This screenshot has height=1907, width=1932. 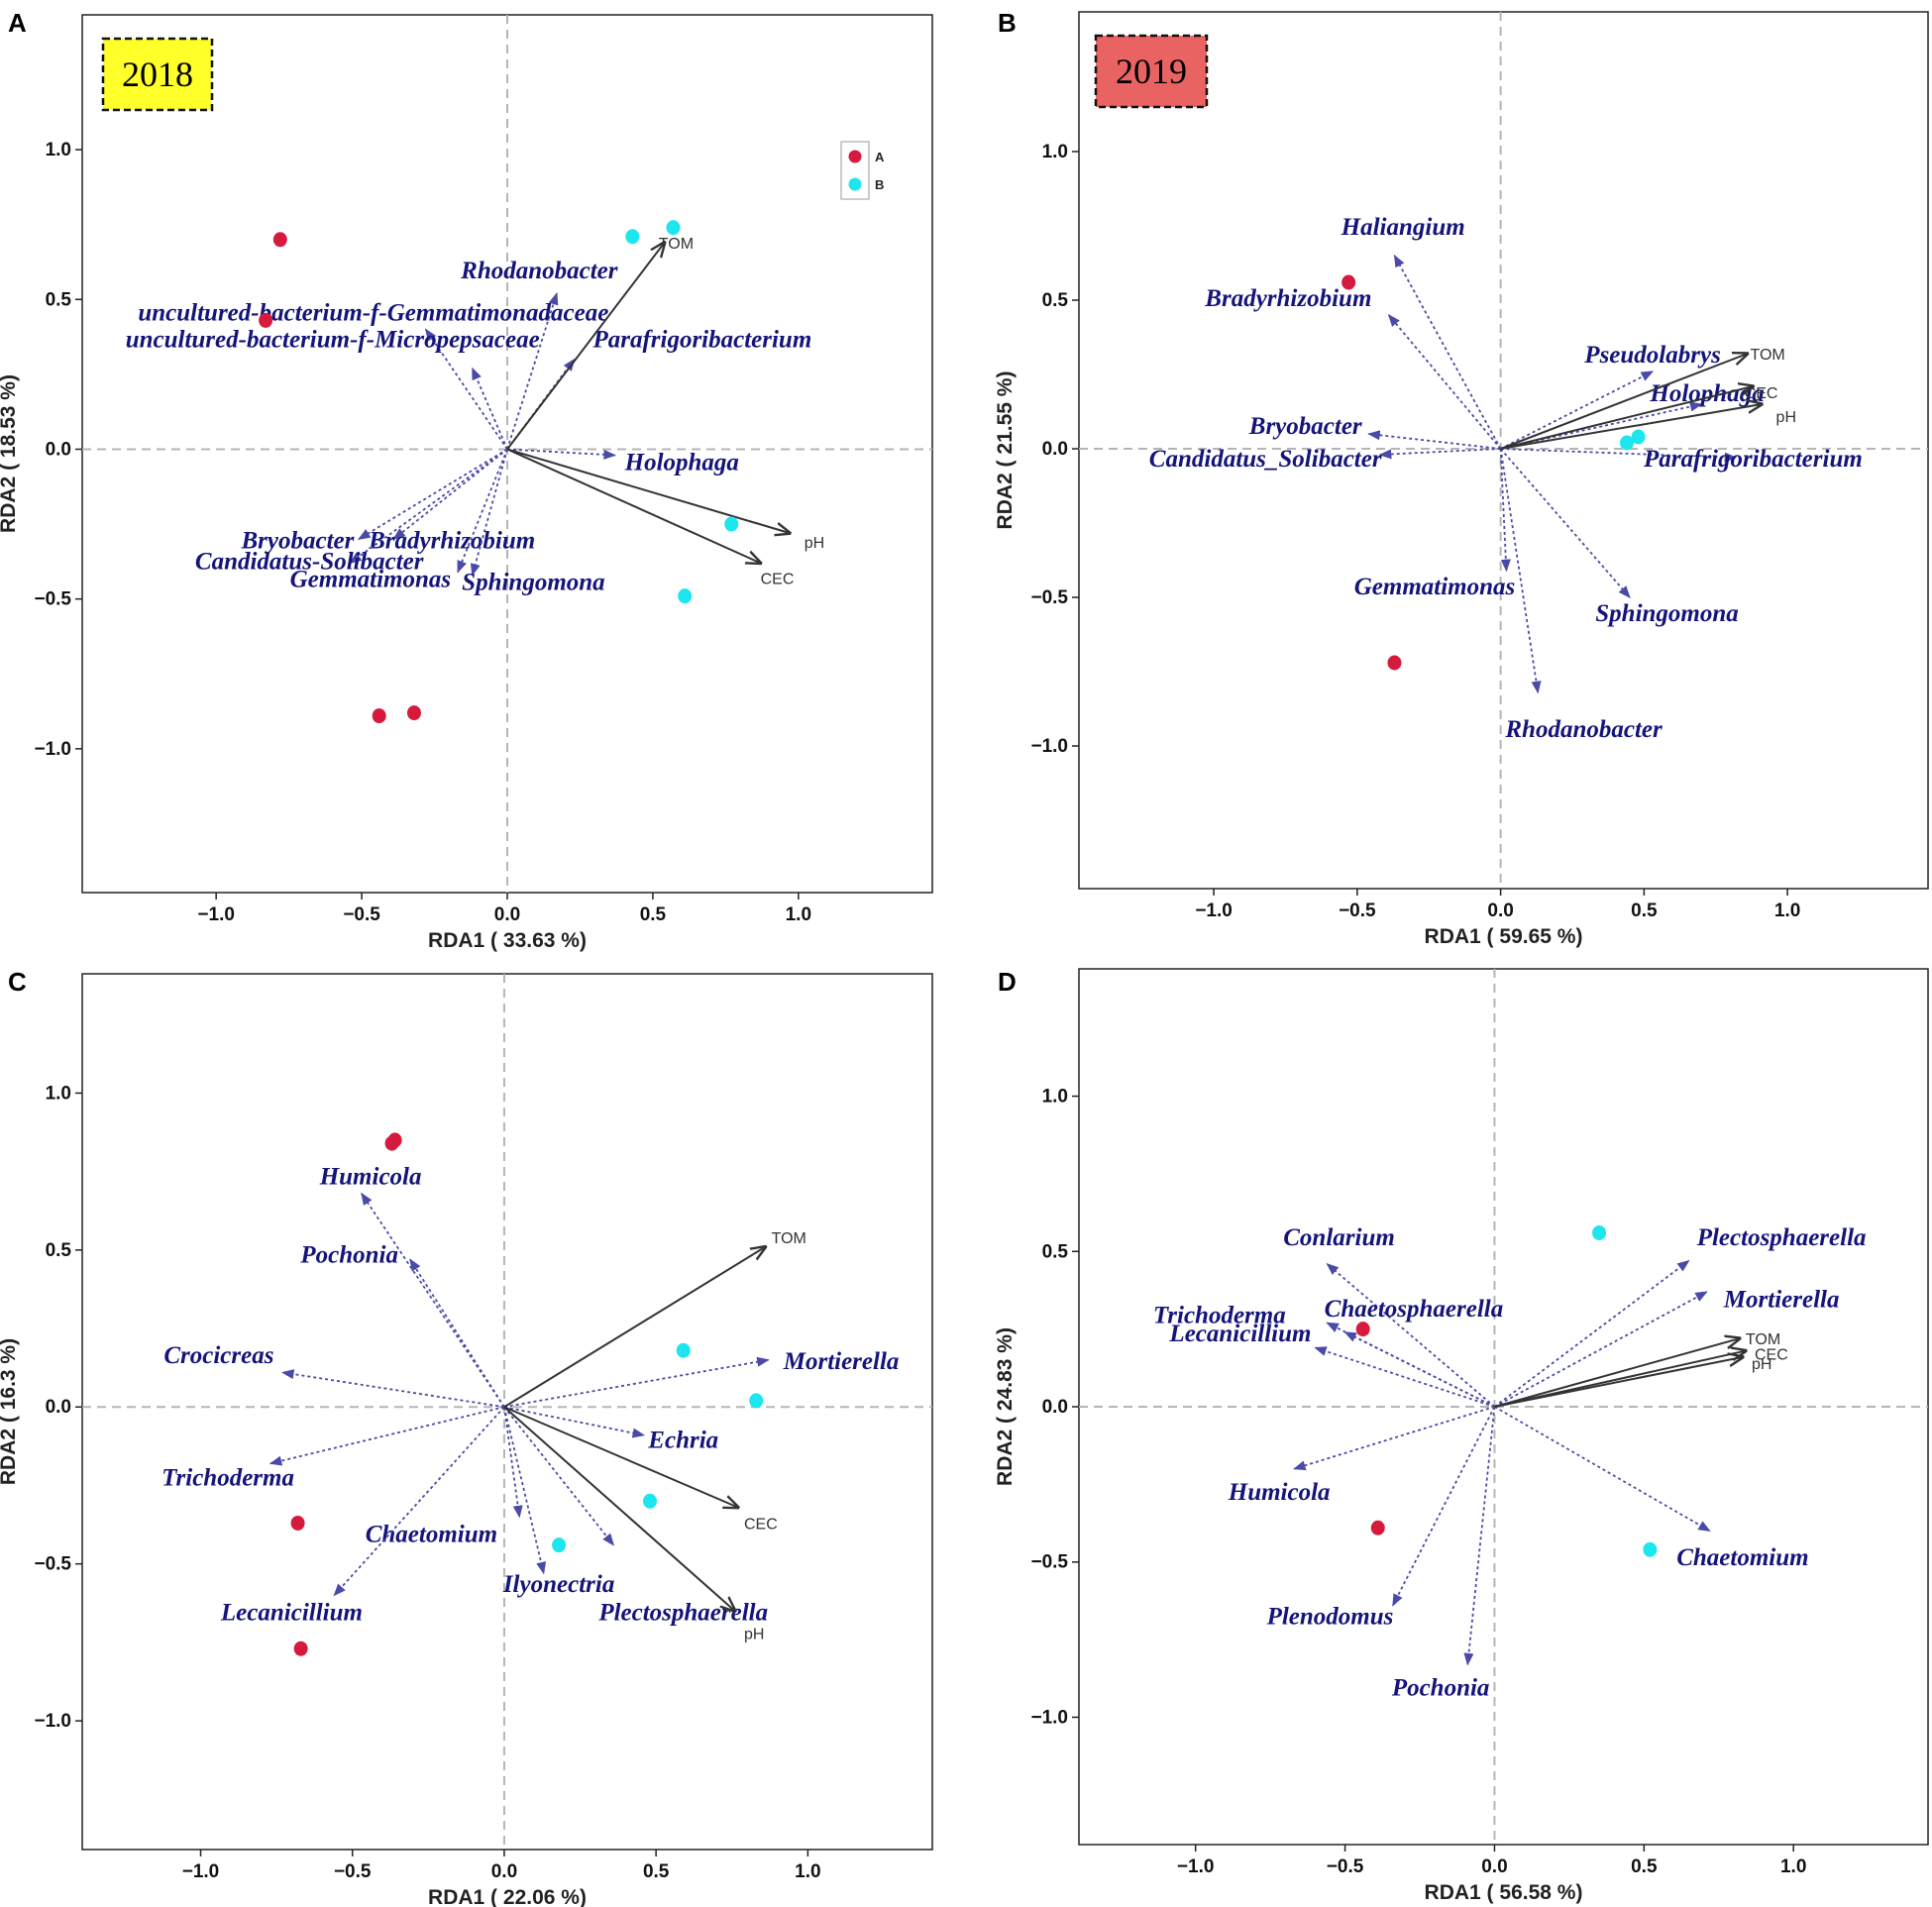 I want to click on species-label: uncultured-bacterium-f-Micropepsaceae, so click(x=333, y=340).